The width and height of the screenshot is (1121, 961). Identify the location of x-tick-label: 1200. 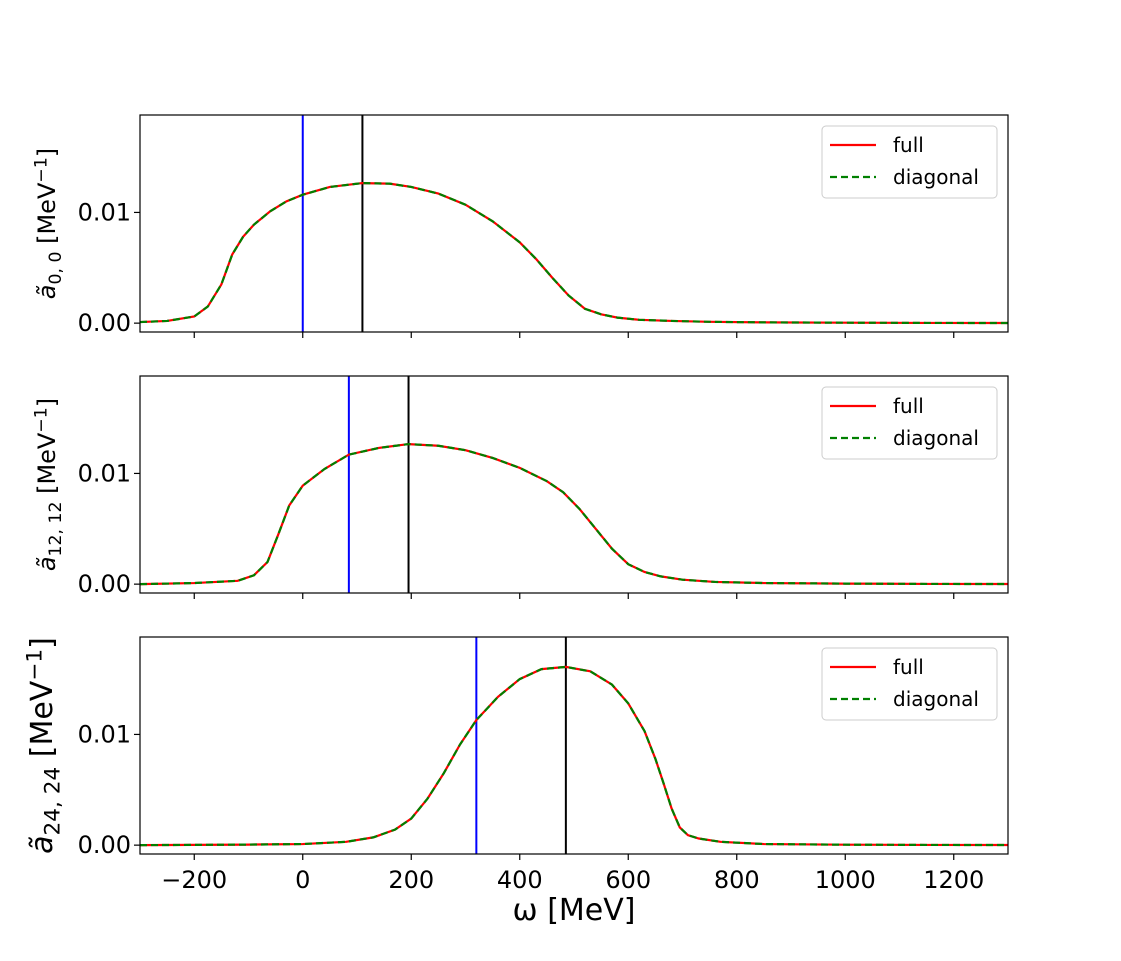
(953, 880).